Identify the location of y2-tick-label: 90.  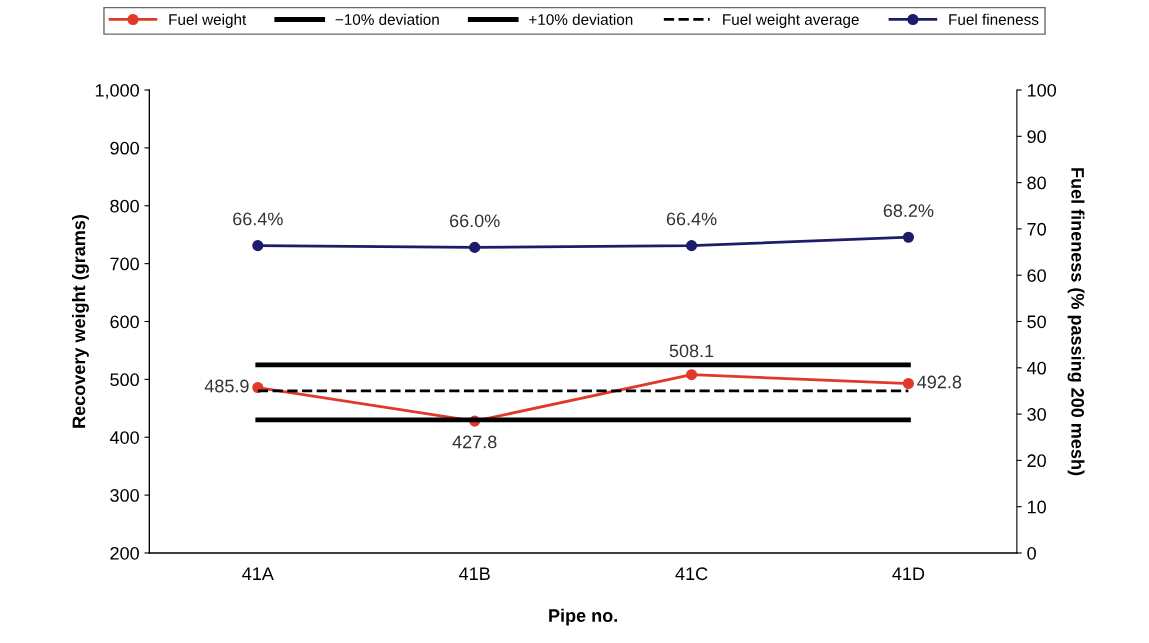
(1036, 137).